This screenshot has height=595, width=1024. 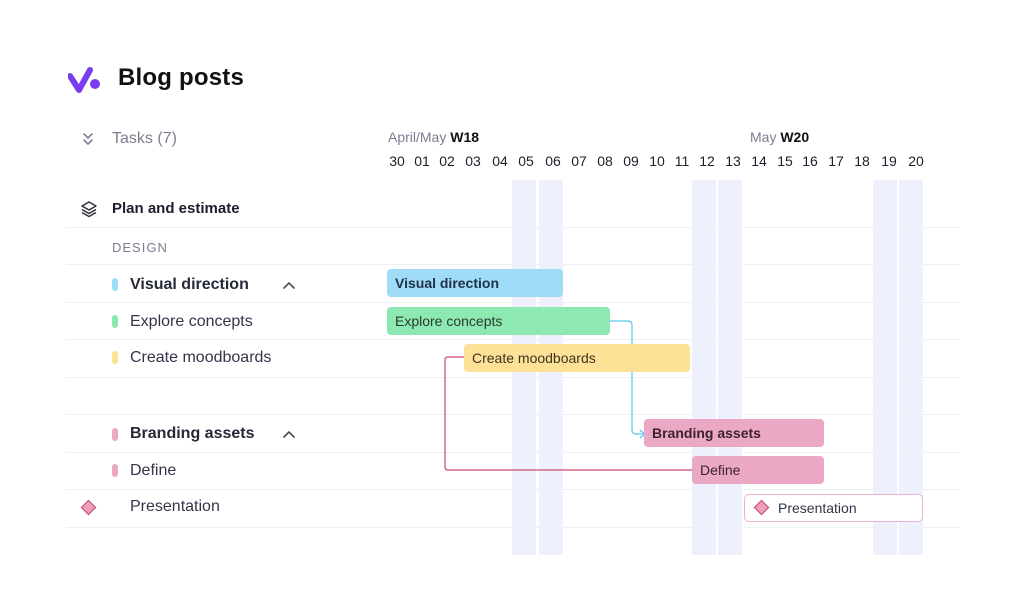 I want to click on section-design: DESIGN, so click(x=140, y=247).